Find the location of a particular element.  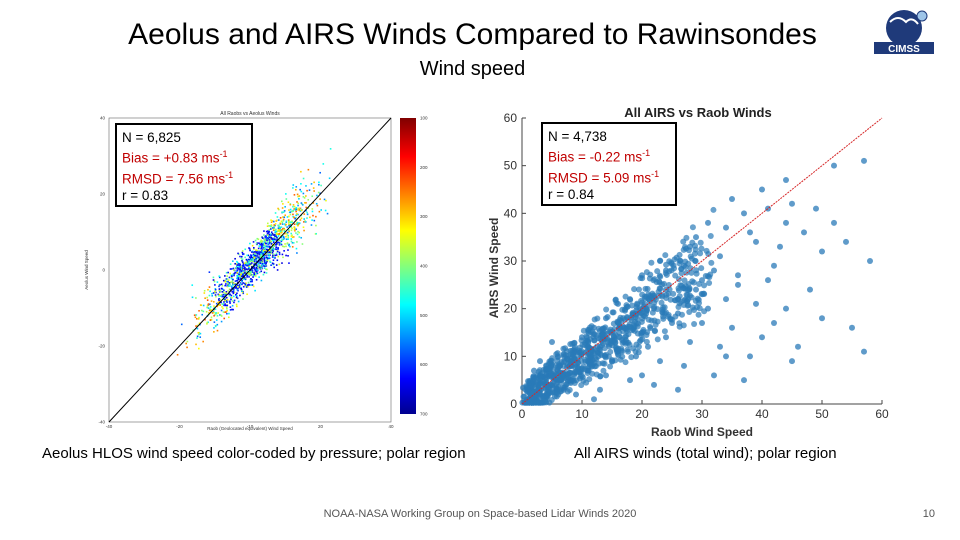

aeolus-y-tick-label: -40 is located at coordinates (101, 422).